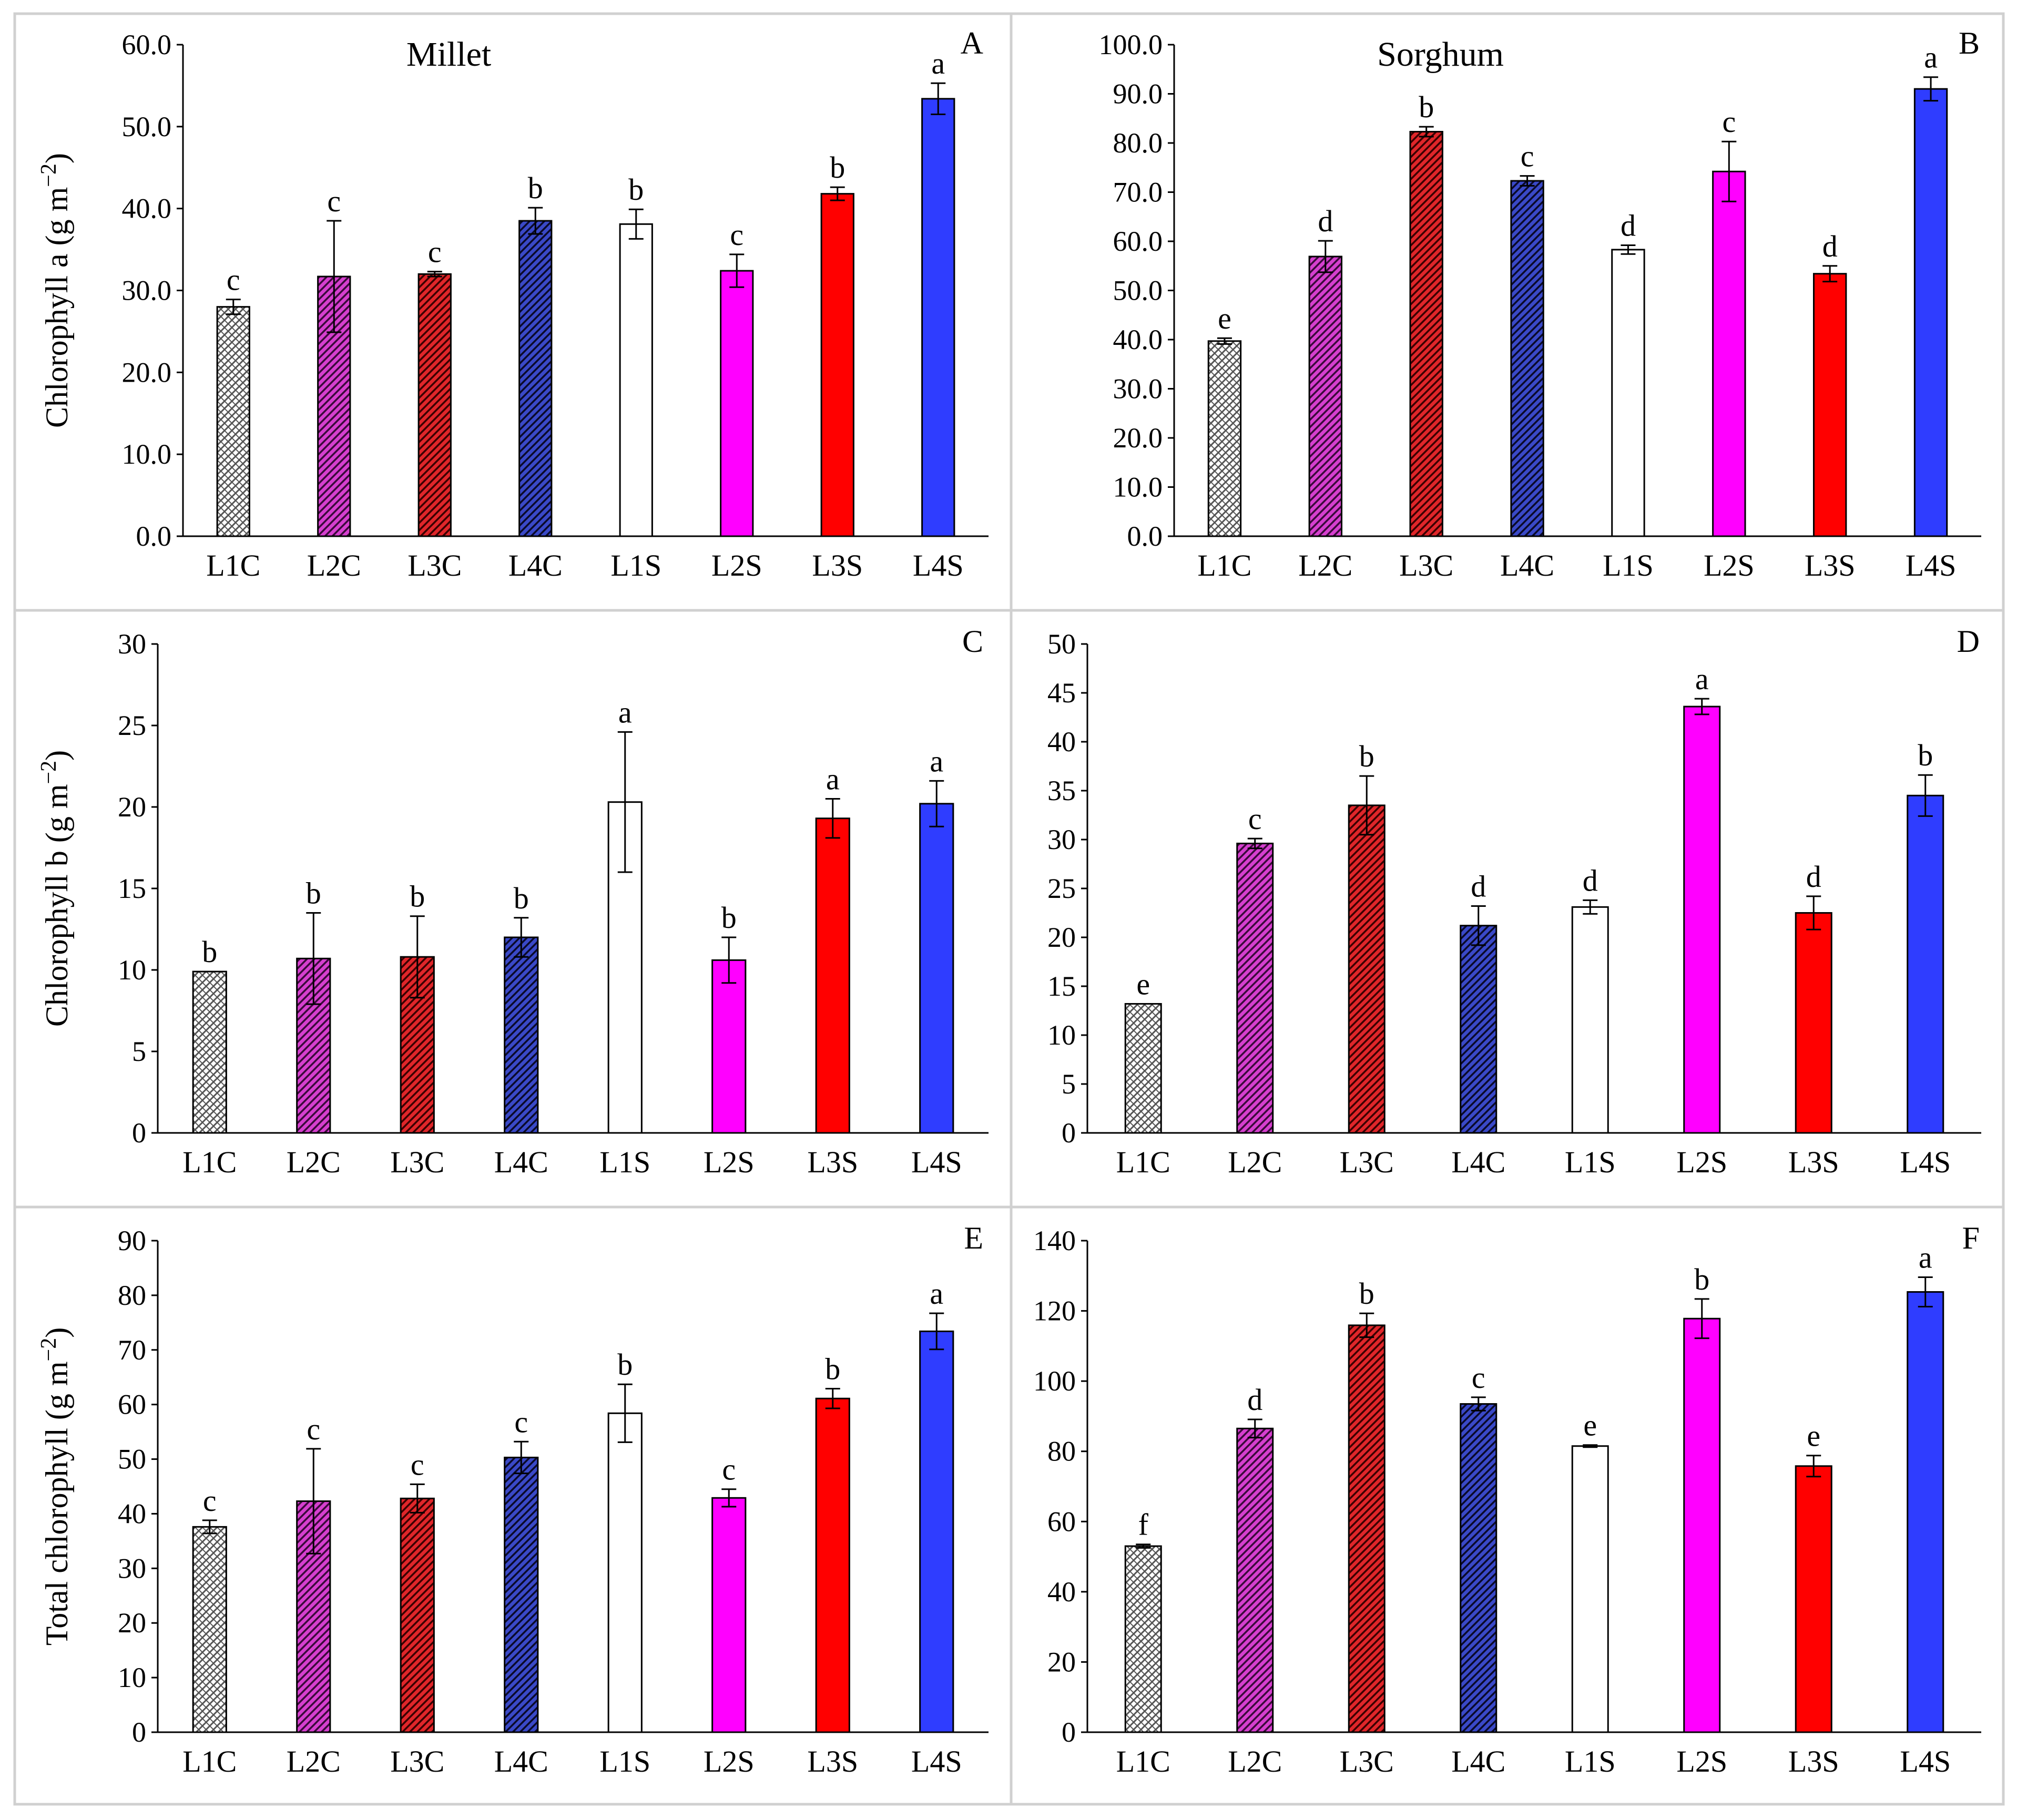 The image size is (2017, 1820). I want to click on y-tick-label: 40.0, so click(1138, 339).